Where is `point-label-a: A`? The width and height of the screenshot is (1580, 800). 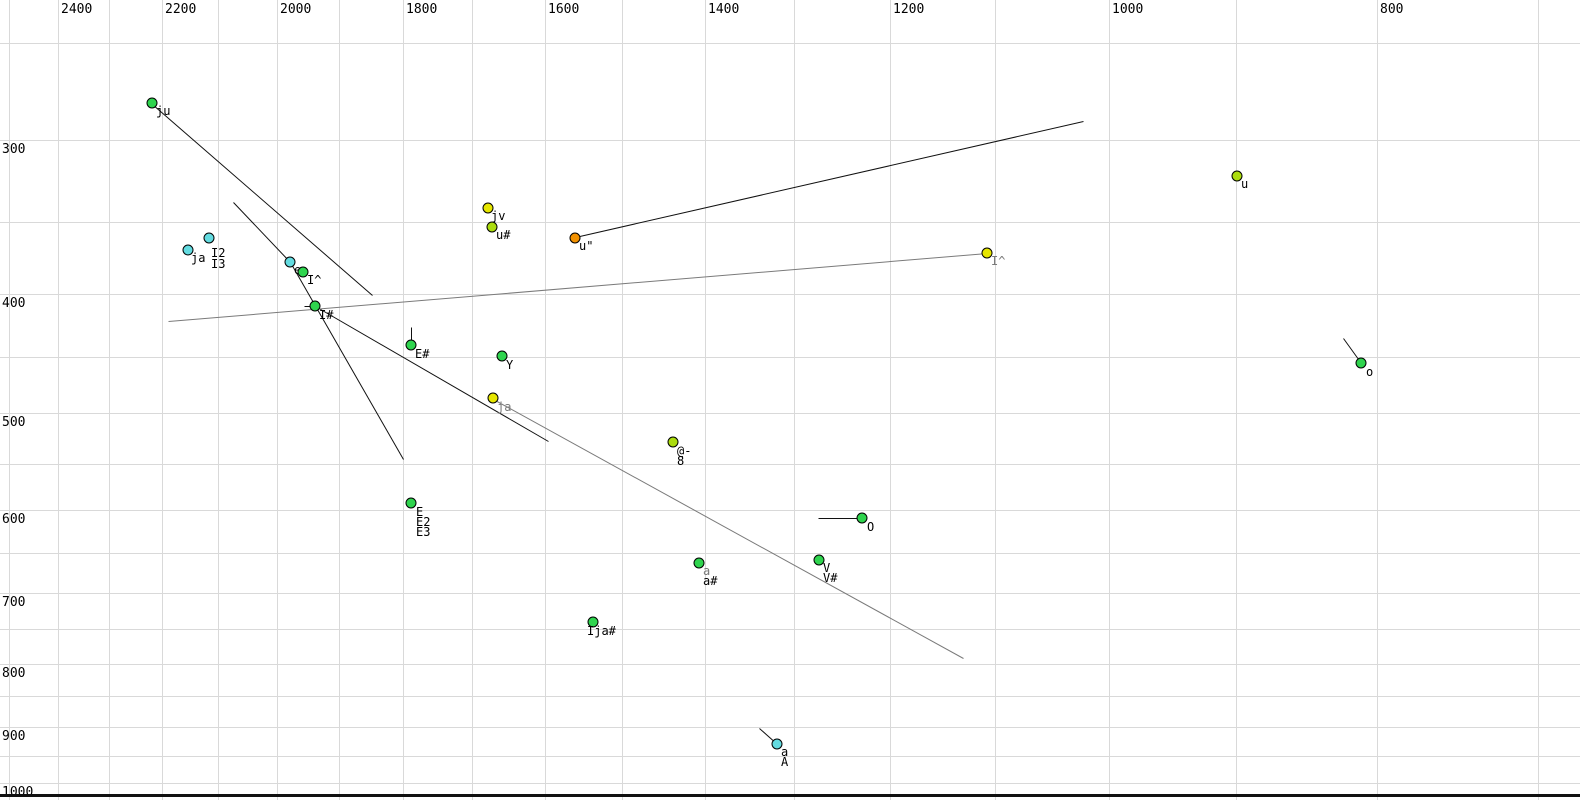
point-label-a: A is located at coordinates (785, 762).